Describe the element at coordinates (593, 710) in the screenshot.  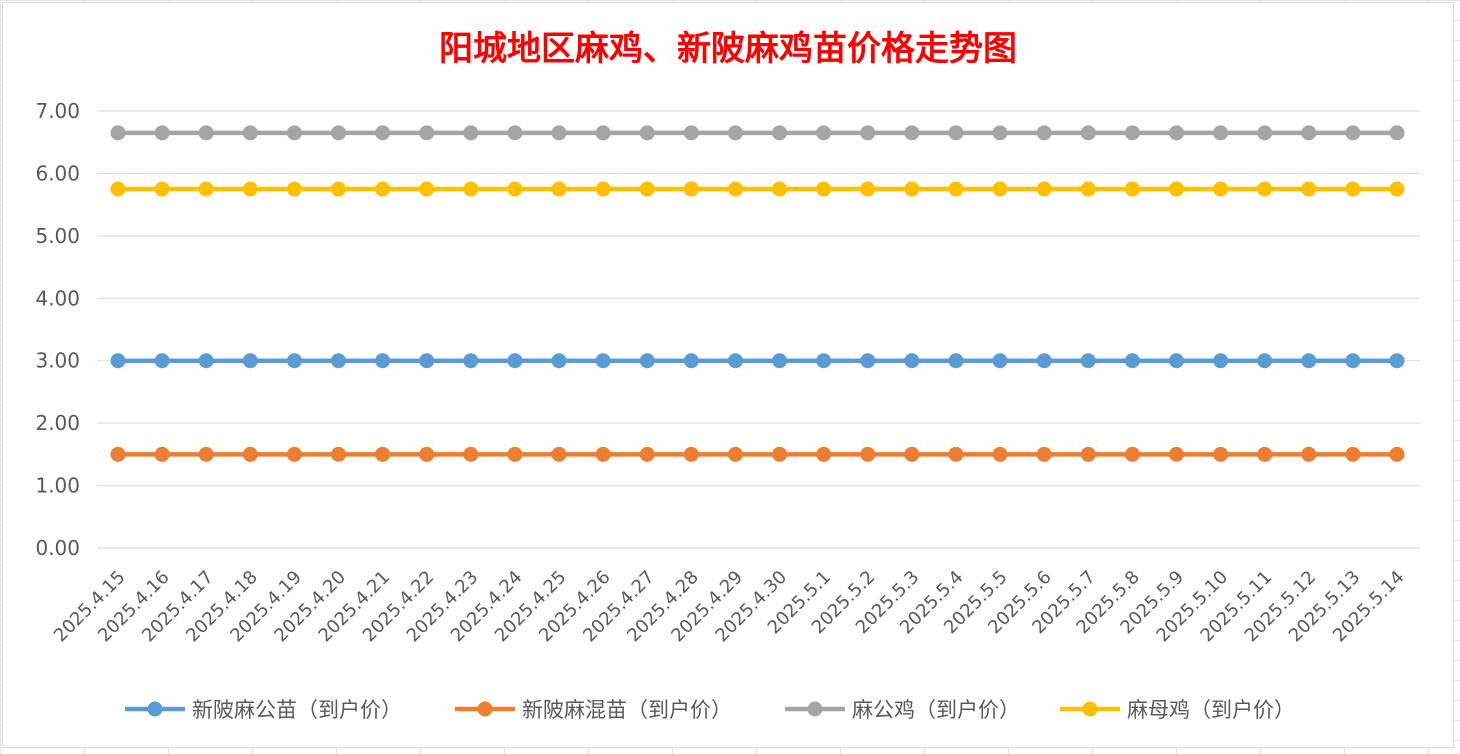
I see `legend-item-1: 新陂麻混苗（到户价）` at that location.